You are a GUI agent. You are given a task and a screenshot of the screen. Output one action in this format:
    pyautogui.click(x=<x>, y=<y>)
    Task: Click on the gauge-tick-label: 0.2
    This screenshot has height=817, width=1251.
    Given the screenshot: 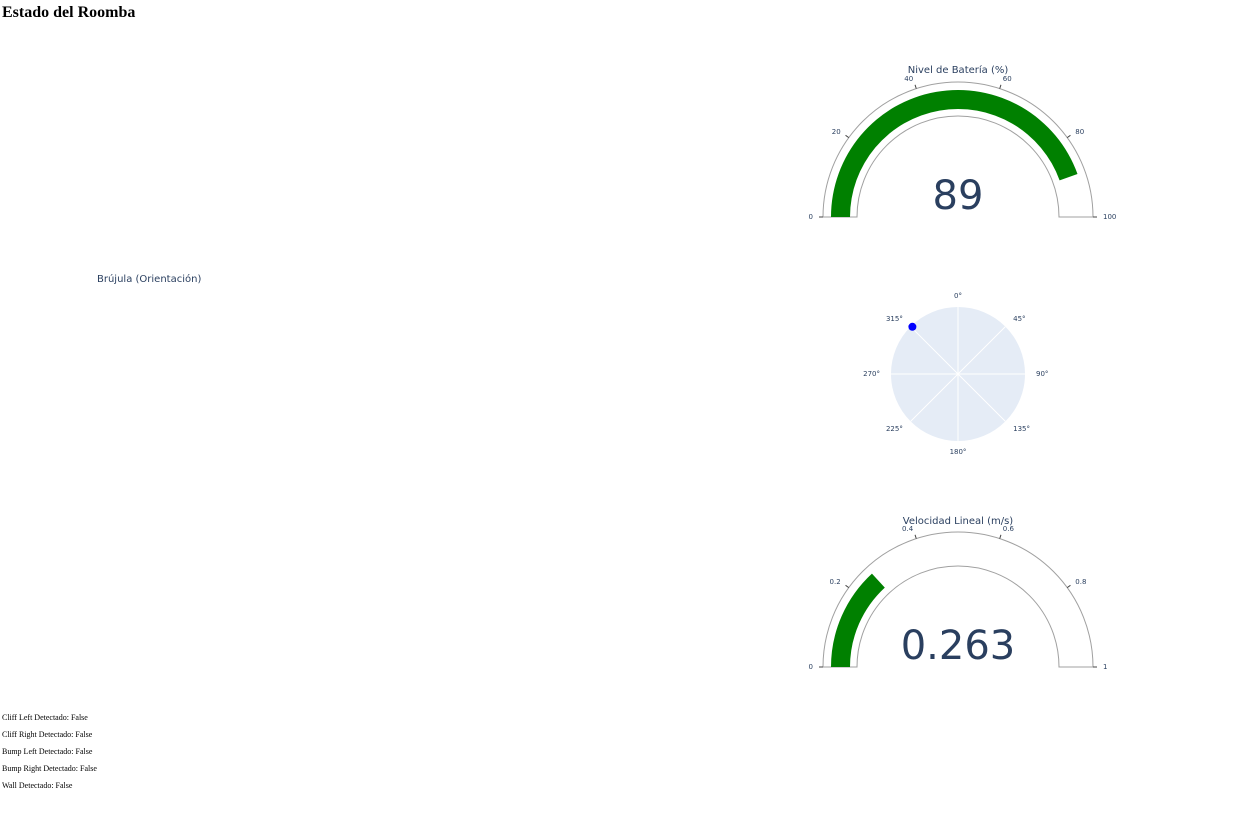 What is the action you would take?
    pyautogui.click(x=835, y=582)
    